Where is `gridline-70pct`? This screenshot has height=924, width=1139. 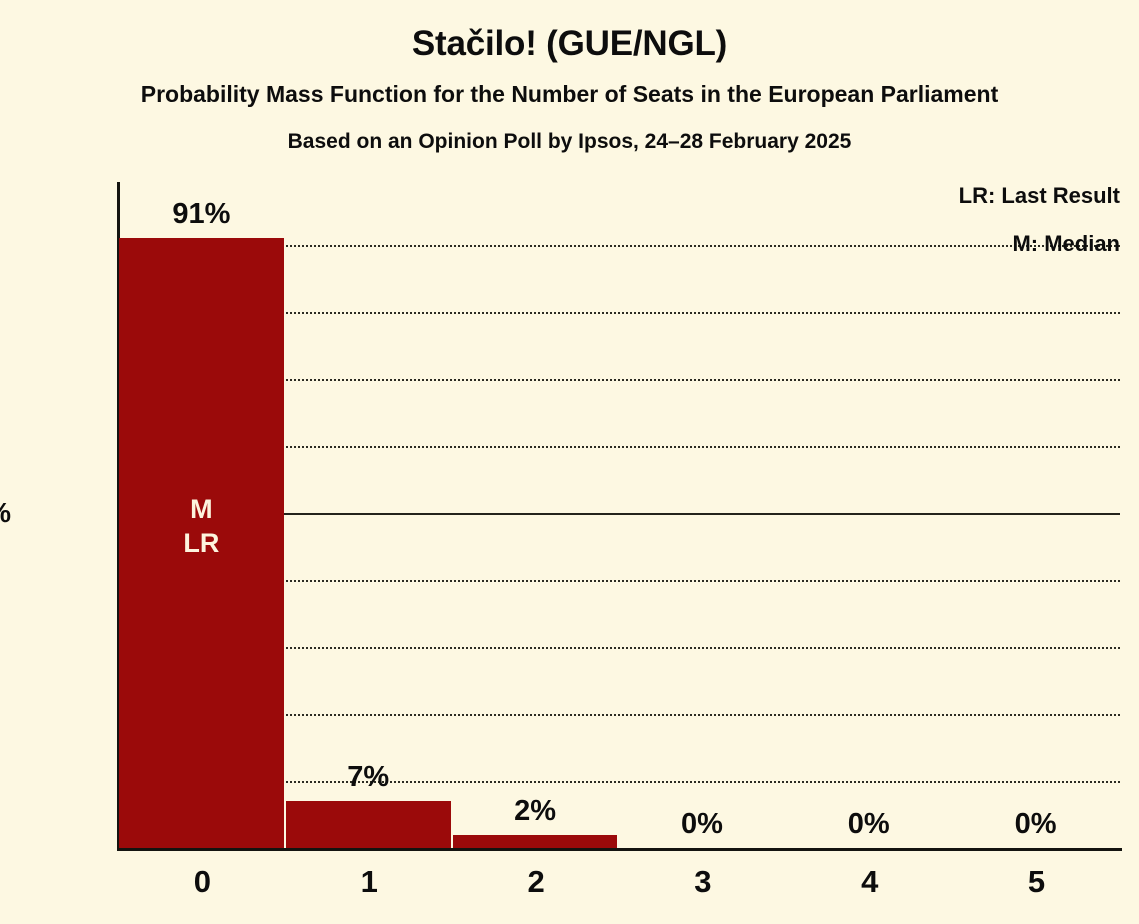
gridline-70pct is located at coordinates (619, 380).